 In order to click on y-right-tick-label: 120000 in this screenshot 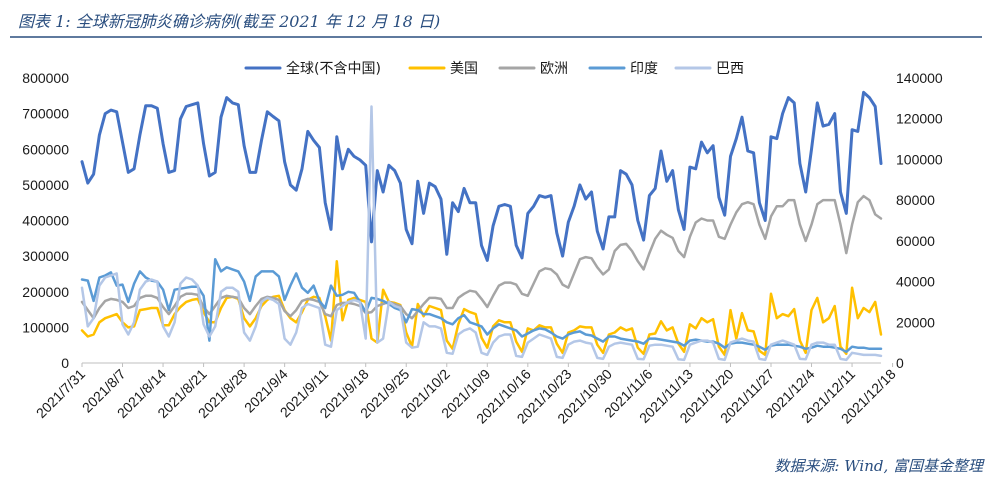, I will do `click(919, 119)`.